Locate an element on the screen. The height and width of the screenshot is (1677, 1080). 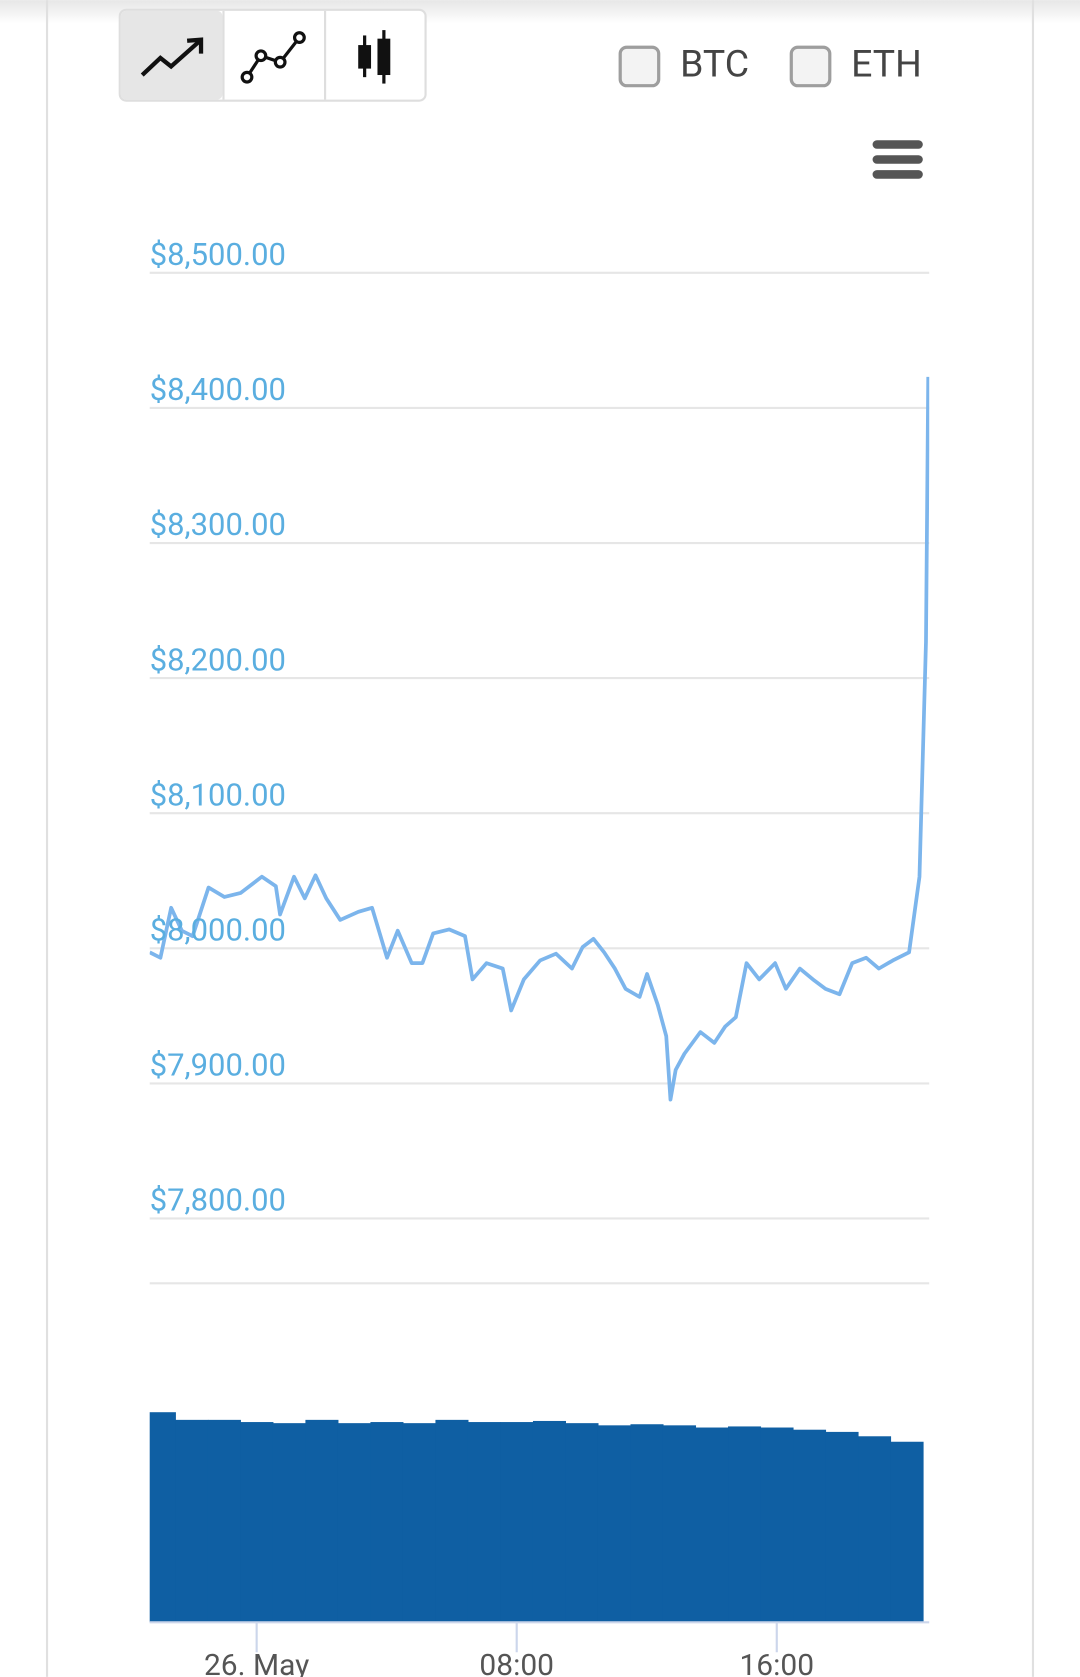
y-tick-label: $8,100.00 is located at coordinates (218, 794).